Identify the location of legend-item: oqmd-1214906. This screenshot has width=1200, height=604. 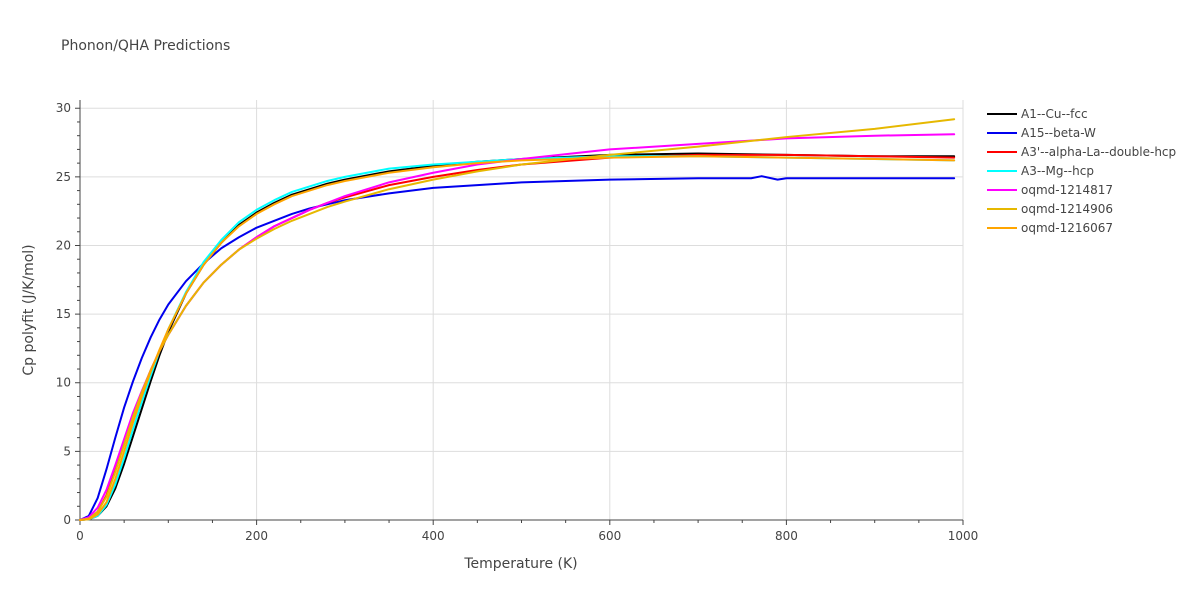
(1050, 209).